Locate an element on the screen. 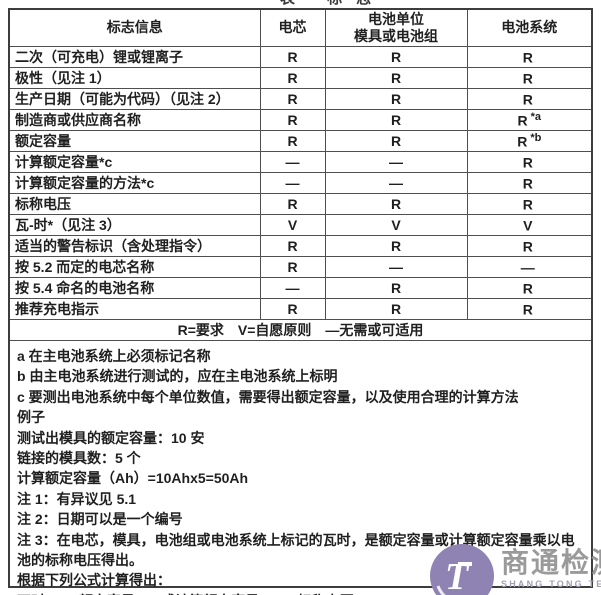  col-header-battery-system: 电池系统 is located at coordinates (528, 28).